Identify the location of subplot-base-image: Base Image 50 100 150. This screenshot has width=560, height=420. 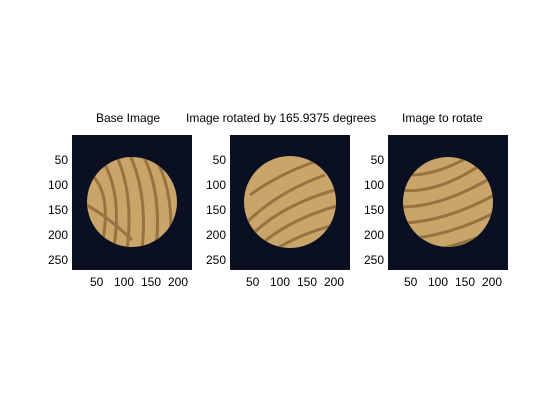
(116, 200).